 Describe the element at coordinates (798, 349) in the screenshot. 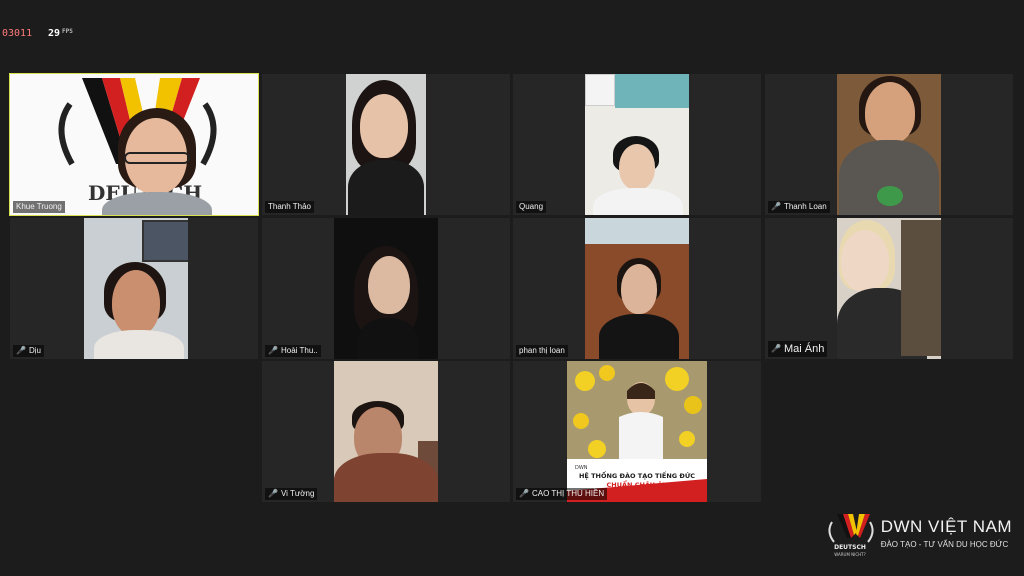

I see `participant-name: 🎤 Mai Ánh` at that location.